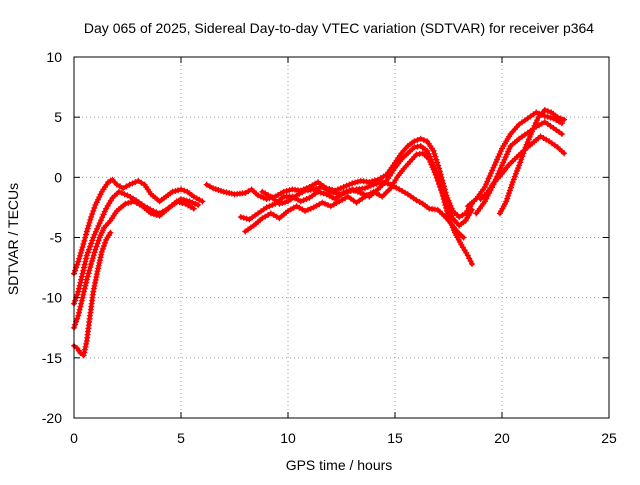 This screenshot has width=640, height=485. What do you see at coordinates (52, 358) in the screenshot?
I see `y-tick-label: -15` at bounding box center [52, 358].